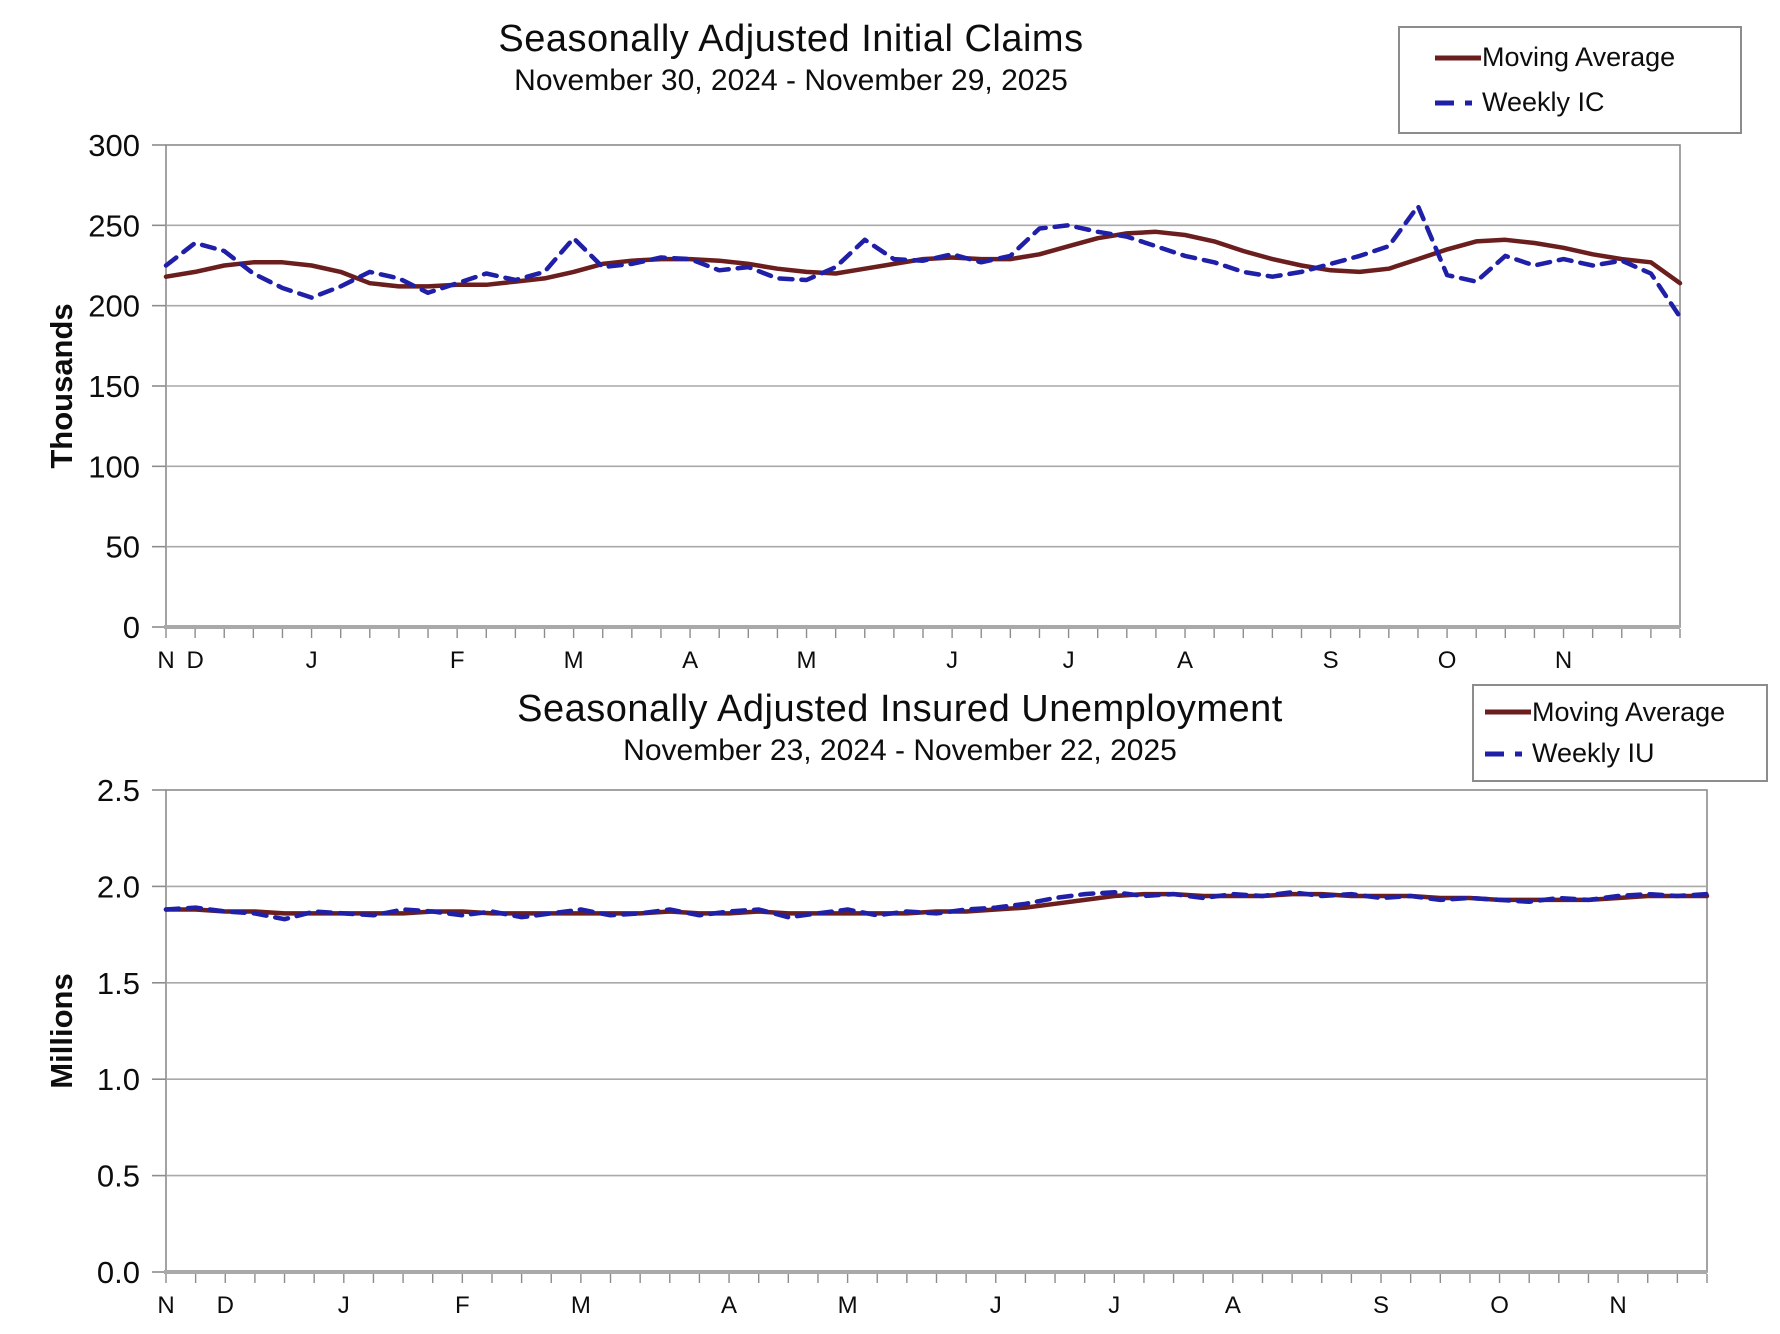  What do you see at coordinates (900, 750) in the screenshot?
I see `insured-unemployment-subtitle: November 23, 2024 - November 22, 2025` at bounding box center [900, 750].